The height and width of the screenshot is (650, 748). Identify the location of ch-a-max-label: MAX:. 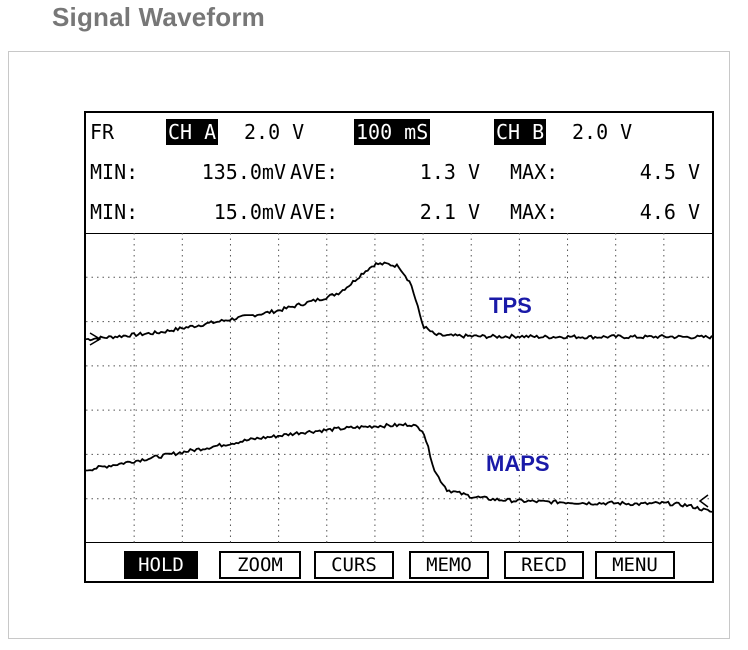
(534, 172).